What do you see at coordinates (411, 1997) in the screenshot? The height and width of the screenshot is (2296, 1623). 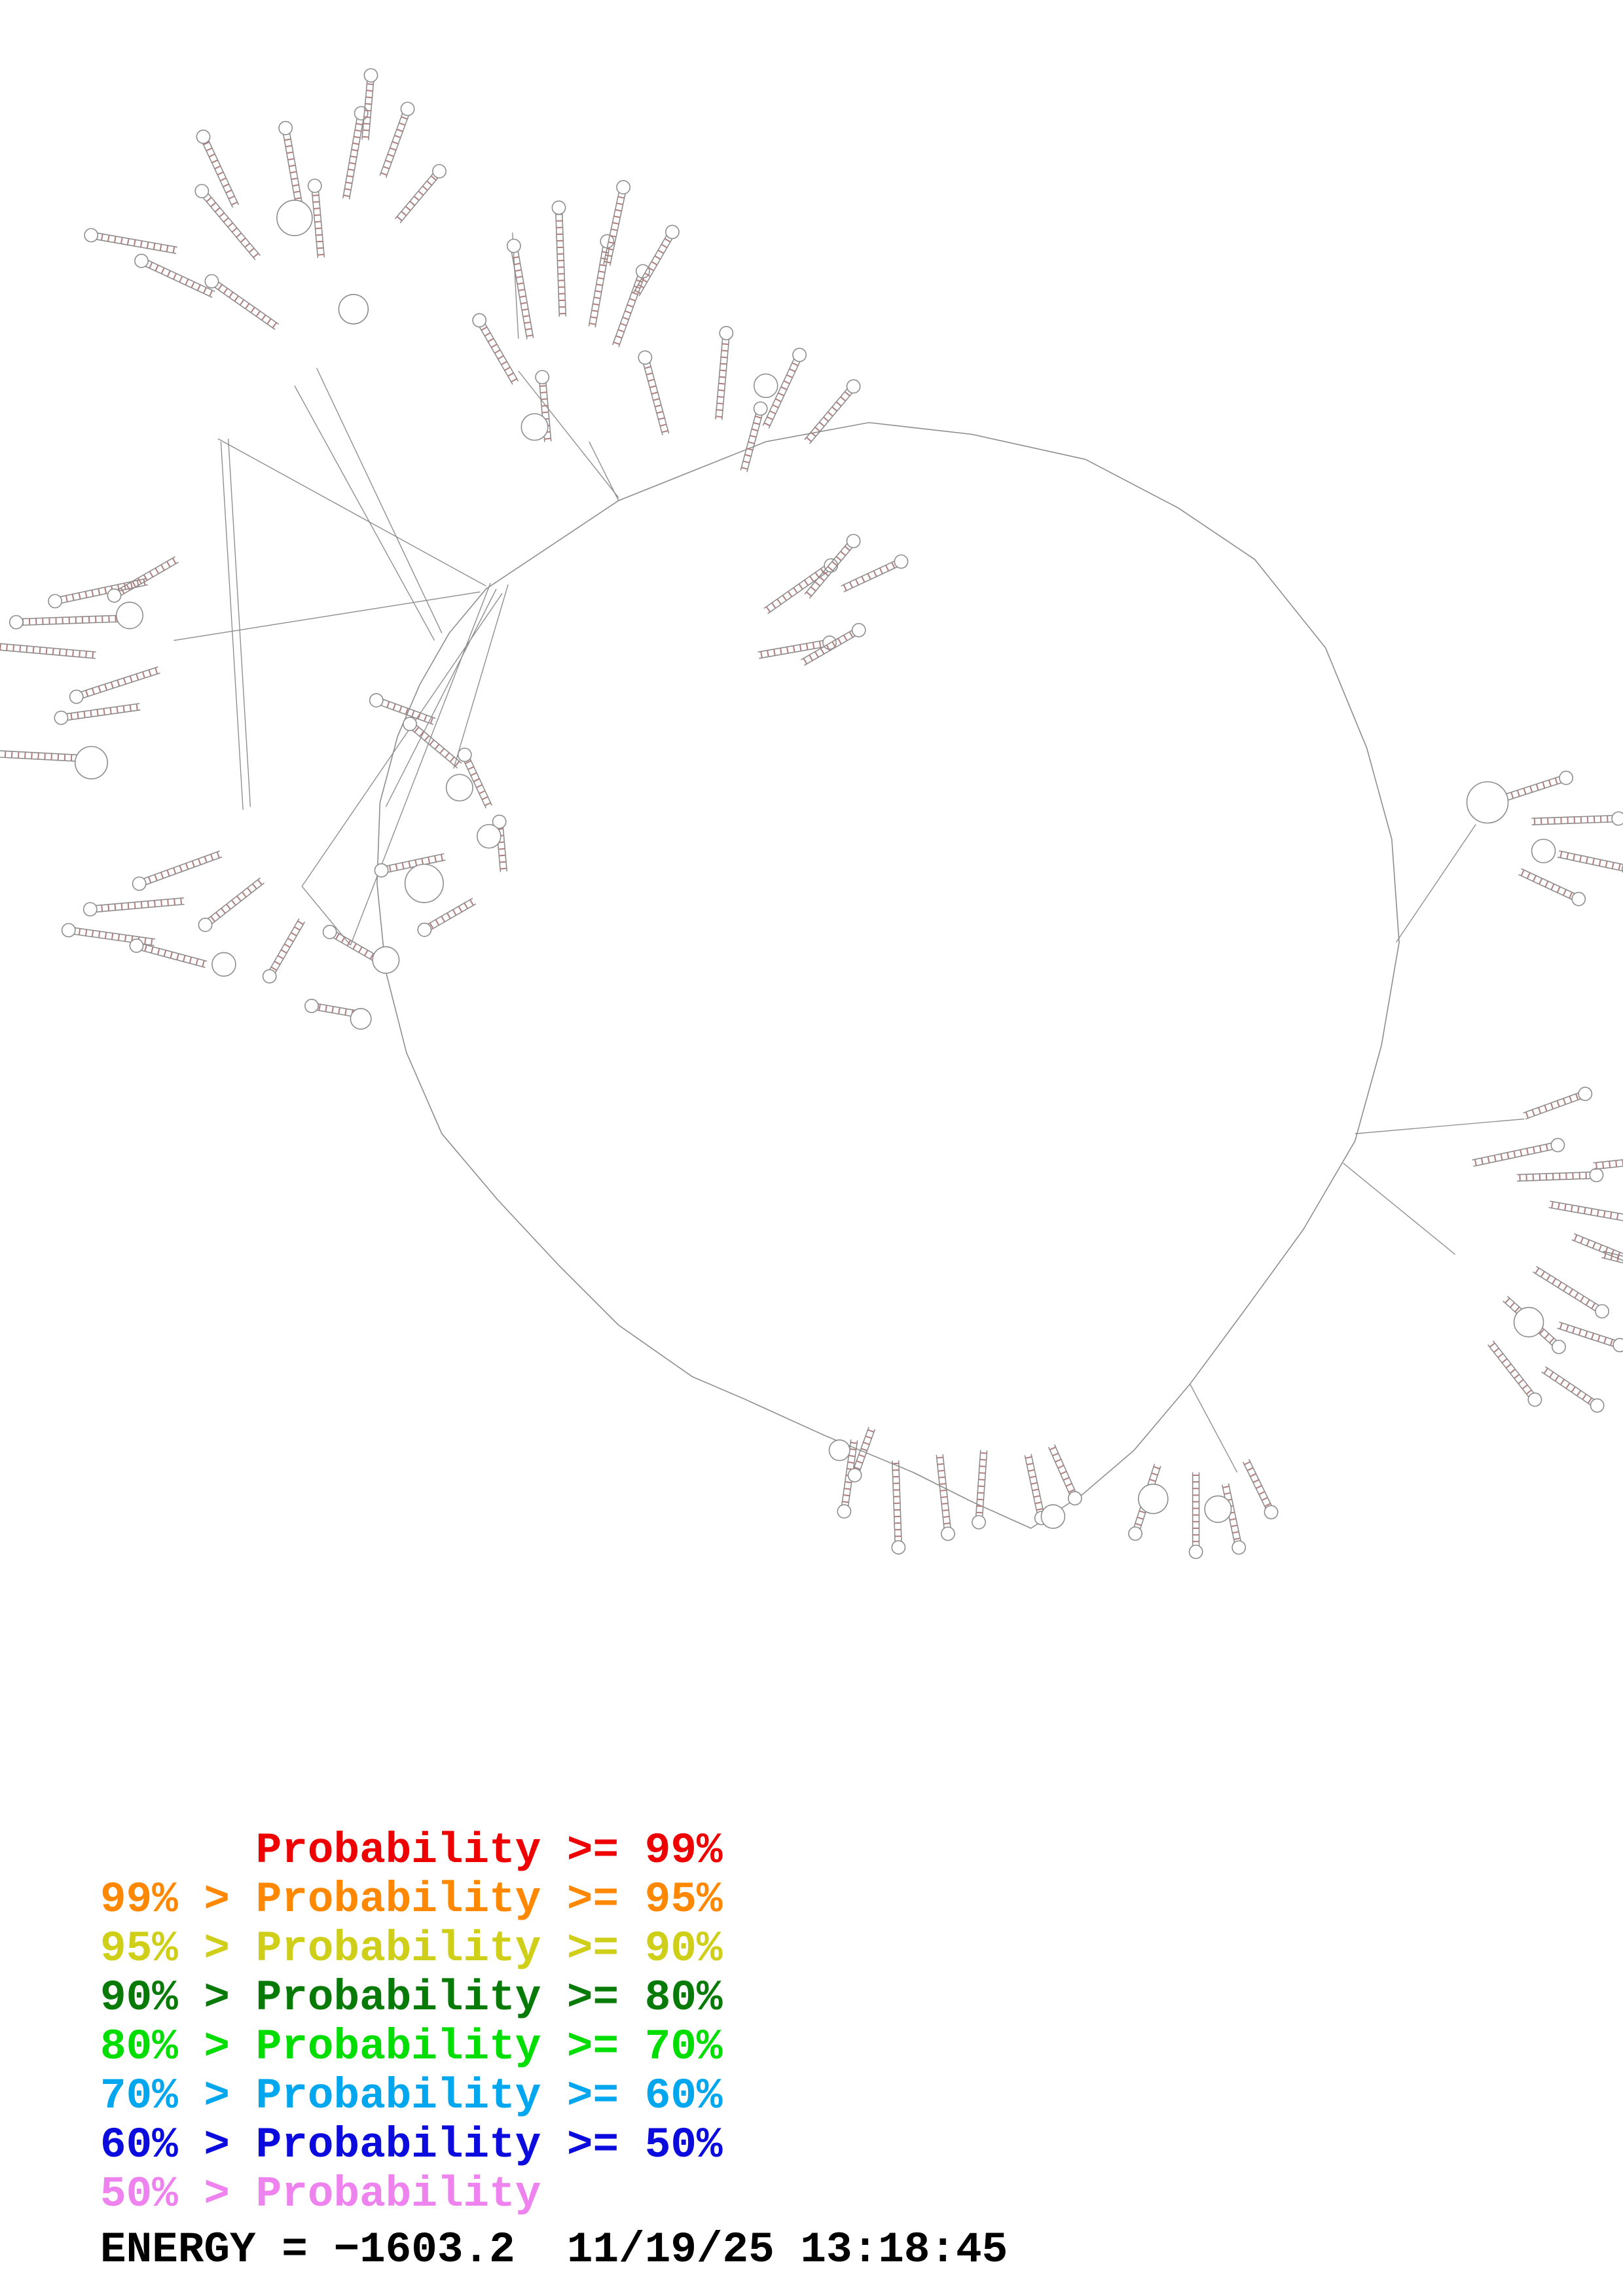 I see `legend-line-80-90: 90% > Probability >= 80%` at bounding box center [411, 1997].